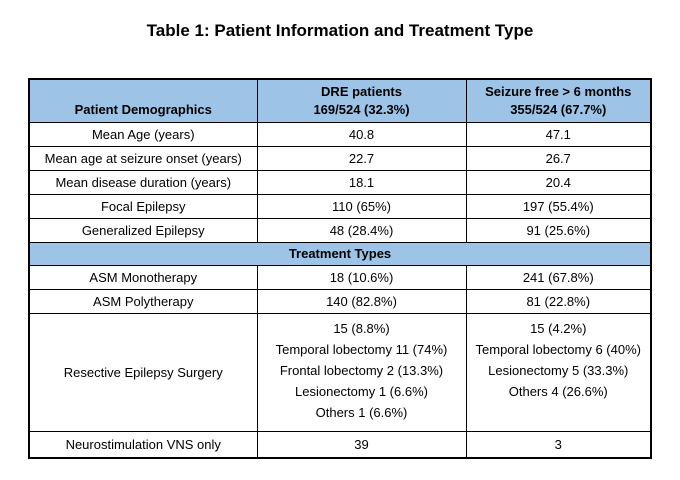 This screenshot has height=480, width=680. What do you see at coordinates (361, 412) in the screenshot?
I see `dre-surgery-line: Others 1 (6.6%)` at bounding box center [361, 412].